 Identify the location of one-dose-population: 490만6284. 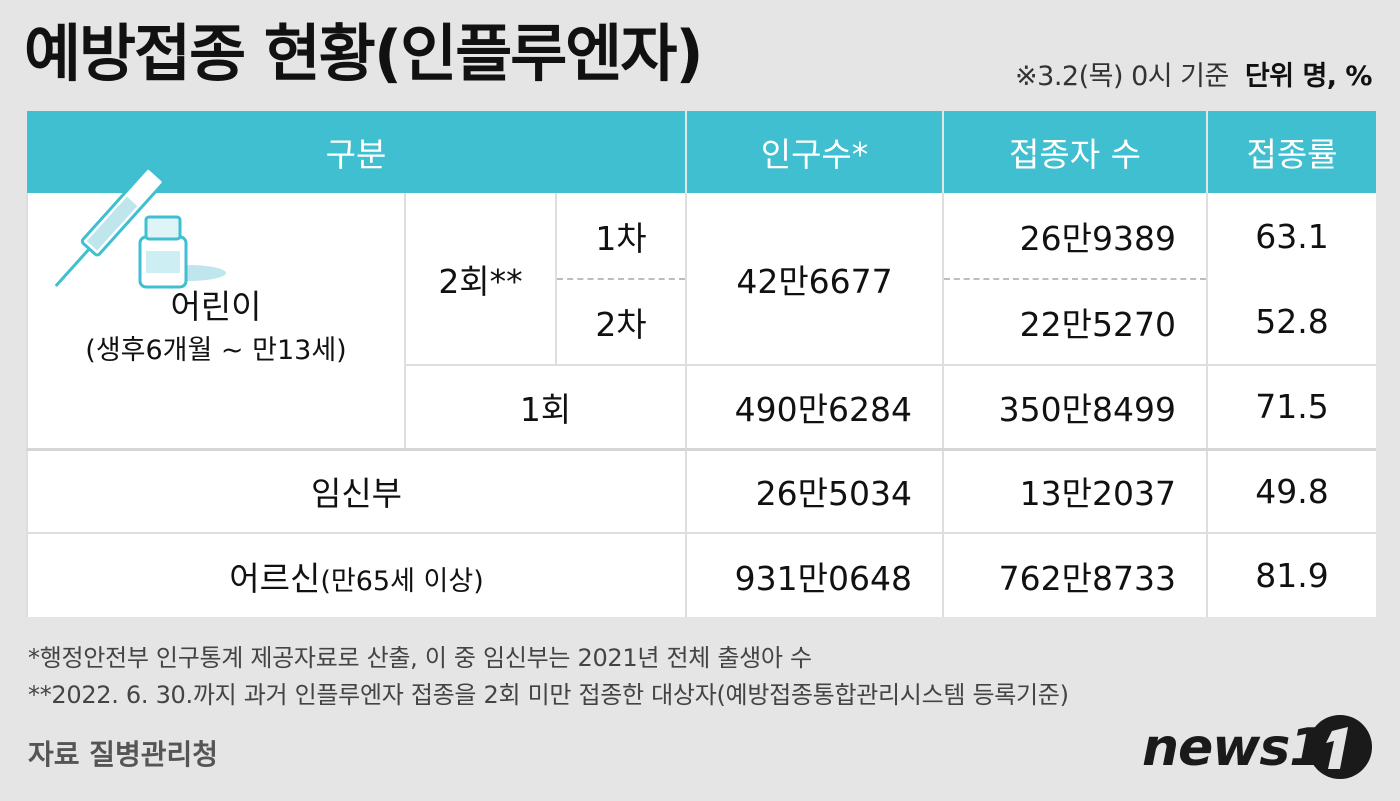
(814, 406).